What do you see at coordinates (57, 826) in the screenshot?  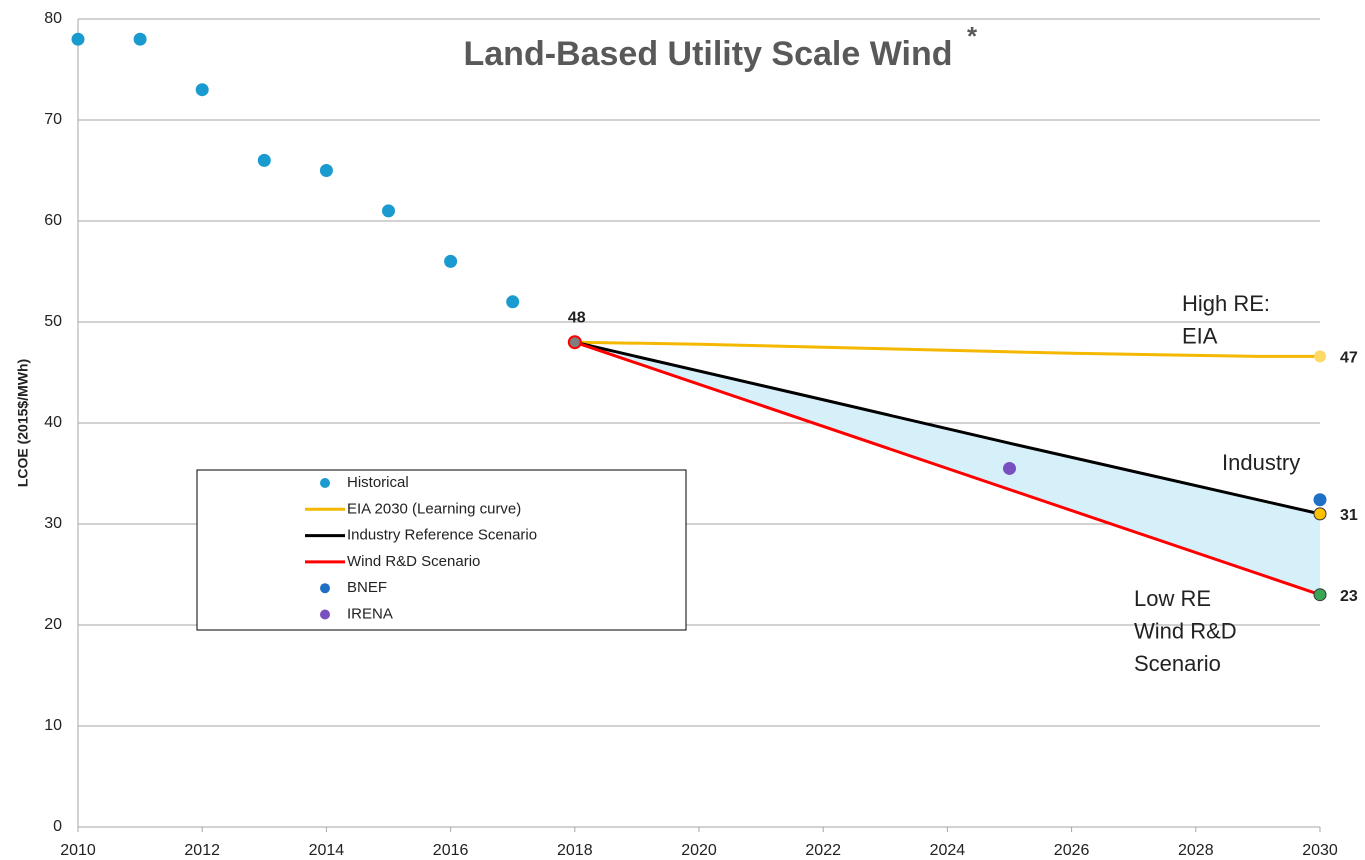 I see `y-tick-label: 0` at bounding box center [57, 826].